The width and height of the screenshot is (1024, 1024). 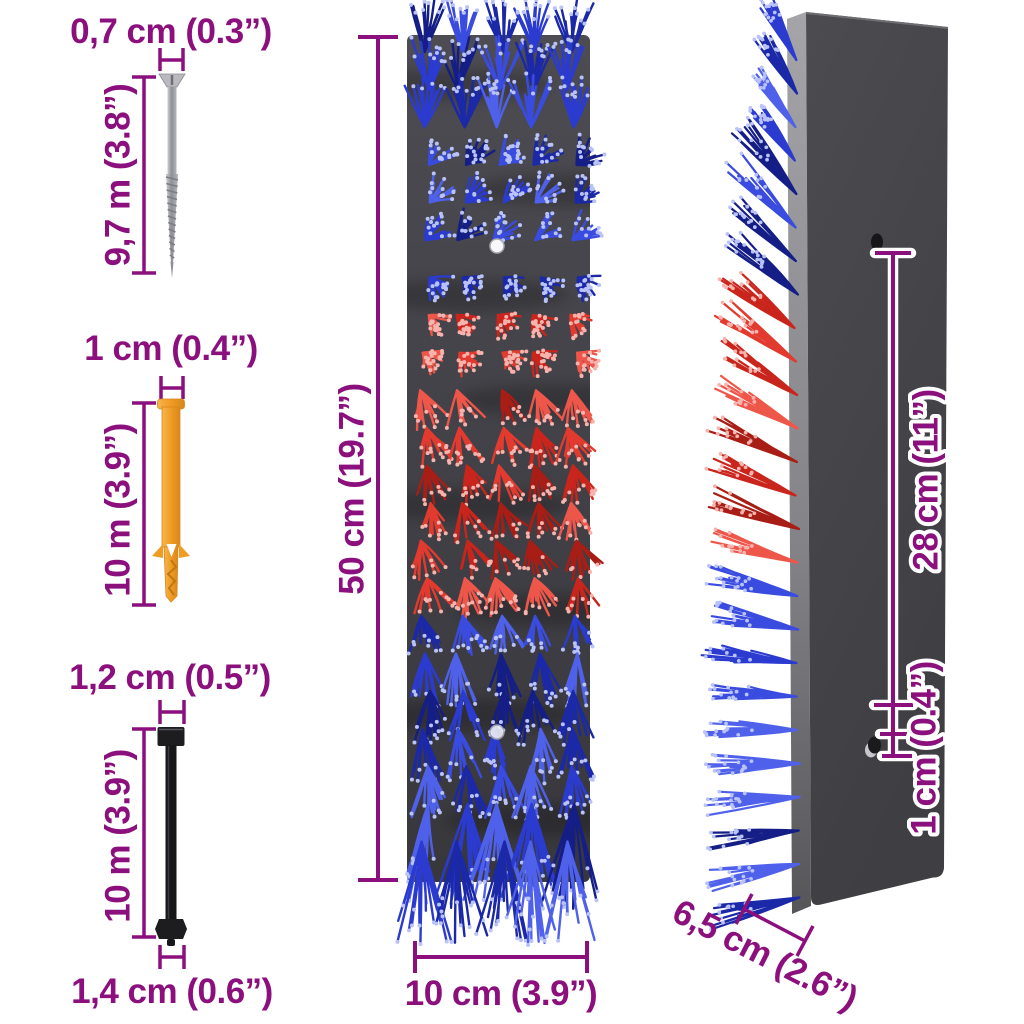 What do you see at coordinates (172, 387) in the screenshot?
I see `plug-width-bracket` at bounding box center [172, 387].